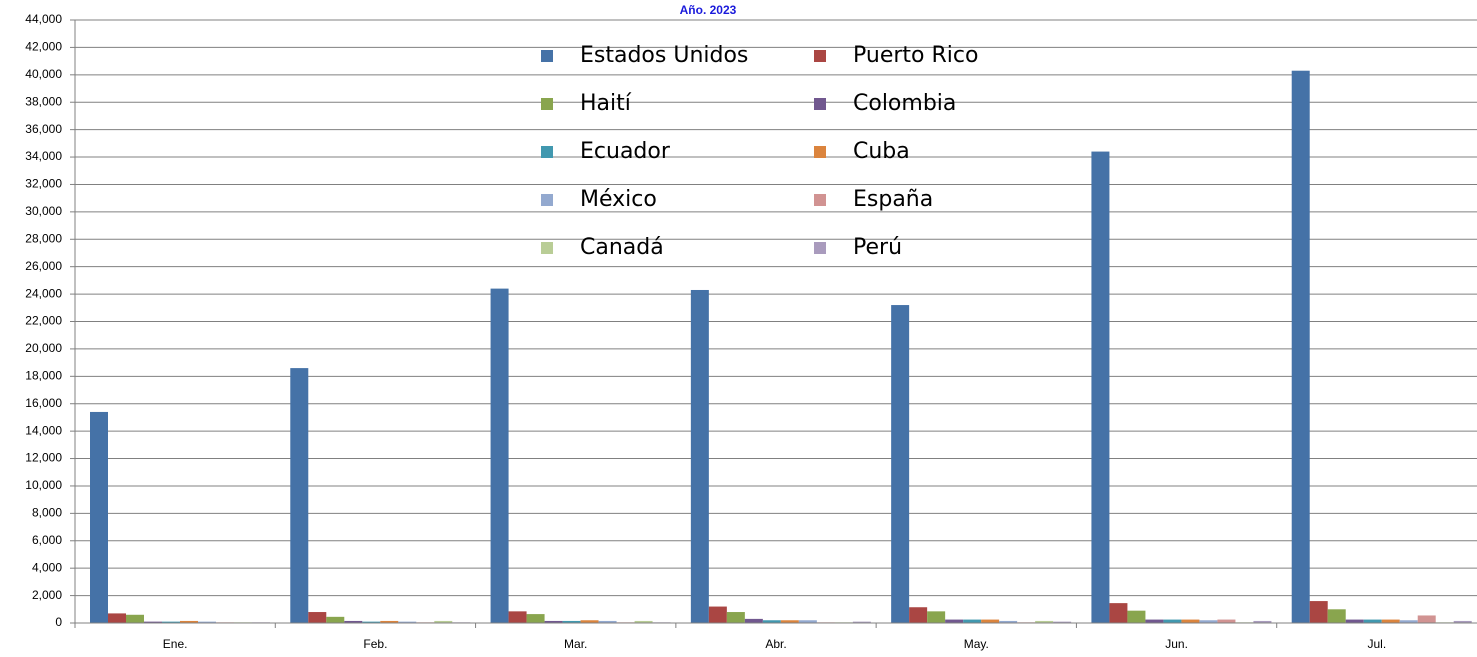  What do you see at coordinates (43, 458) in the screenshot?
I see `y-tick-label: 12,000` at bounding box center [43, 458].